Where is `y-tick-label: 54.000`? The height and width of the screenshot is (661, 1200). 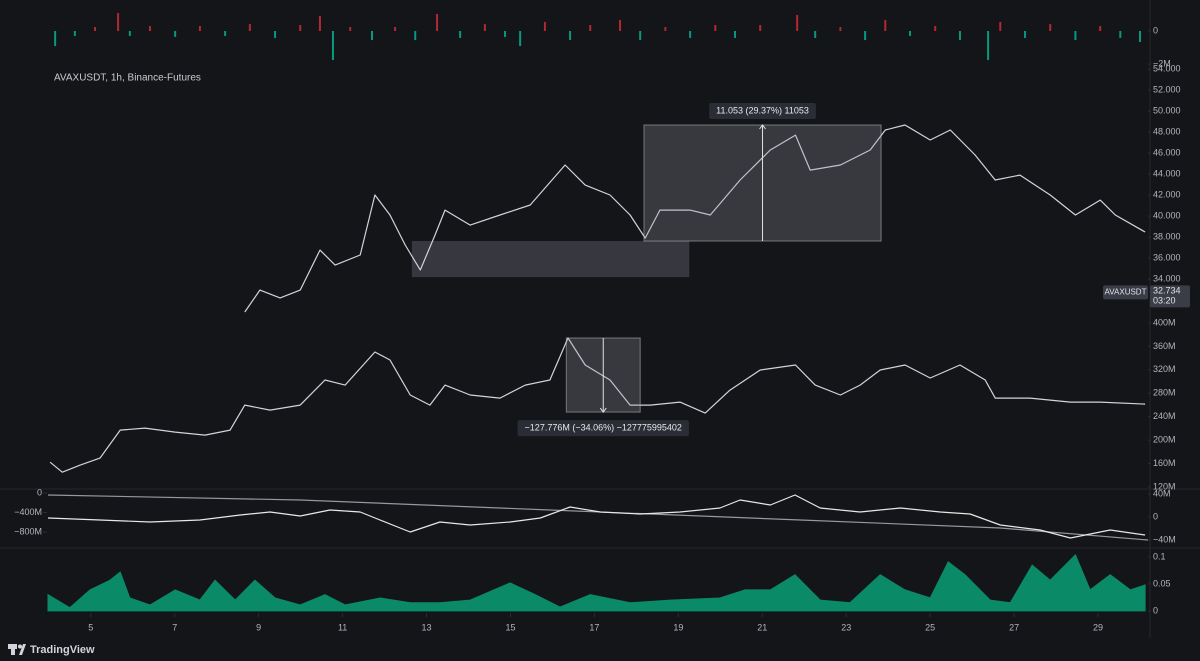
y-tick-label: 54.000 is located at coordinates (1167, 68).